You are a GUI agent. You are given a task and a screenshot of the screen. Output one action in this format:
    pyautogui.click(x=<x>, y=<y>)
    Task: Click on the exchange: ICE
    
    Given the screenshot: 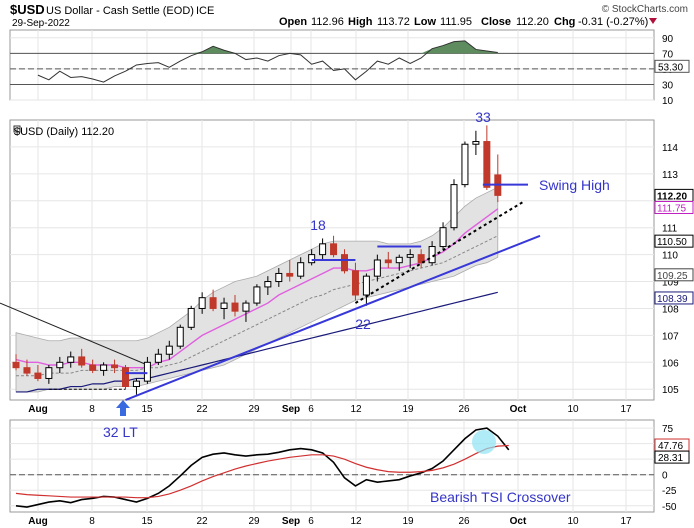 What is the action you would take?
    pyautogui.click(x=205, y=11)
    